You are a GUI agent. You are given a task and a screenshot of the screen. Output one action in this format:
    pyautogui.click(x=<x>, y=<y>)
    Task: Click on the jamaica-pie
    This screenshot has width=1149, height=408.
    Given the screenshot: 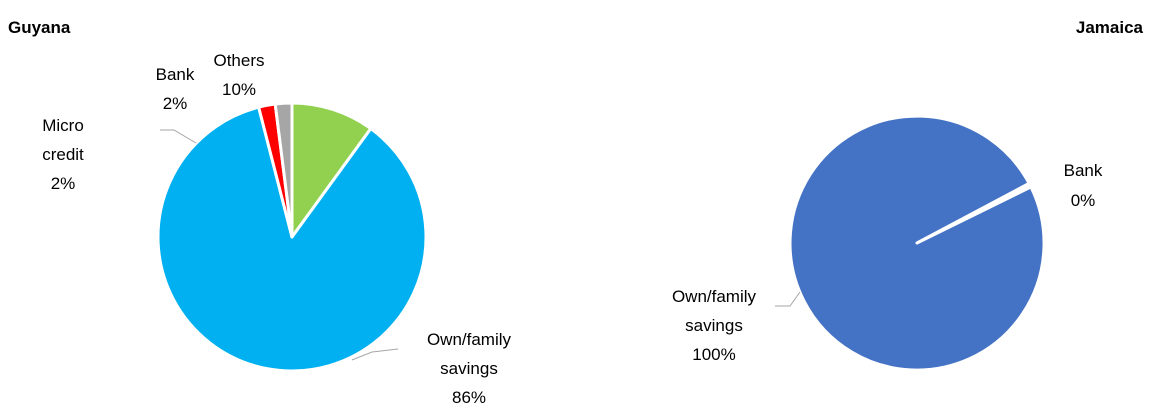 What is the action you would take?
    pyautogui.click(x=917, y=243)
    